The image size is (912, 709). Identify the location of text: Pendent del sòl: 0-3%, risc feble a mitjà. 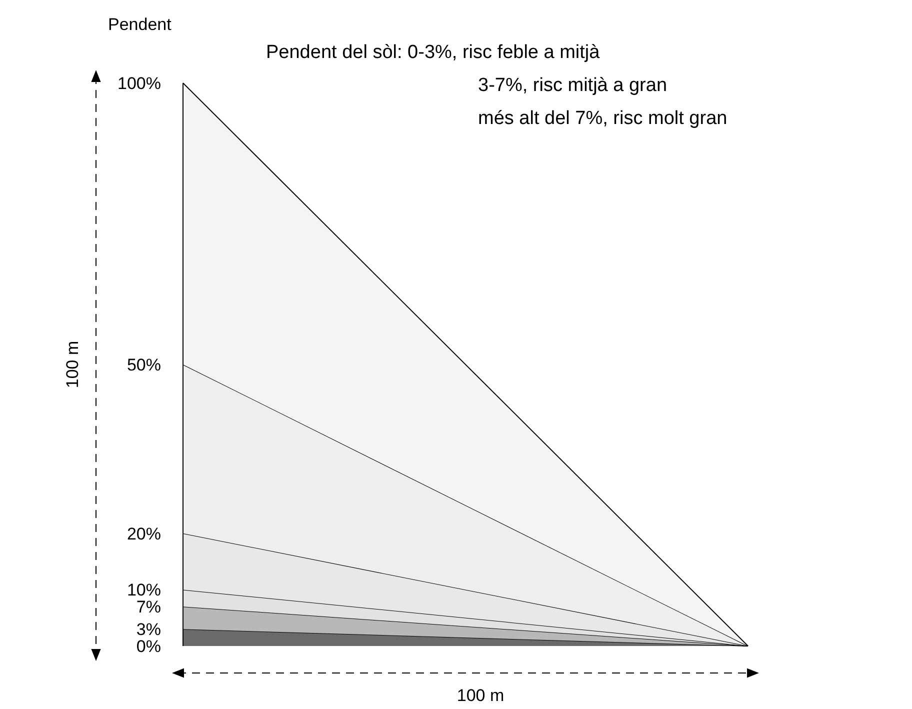
(433, 52).